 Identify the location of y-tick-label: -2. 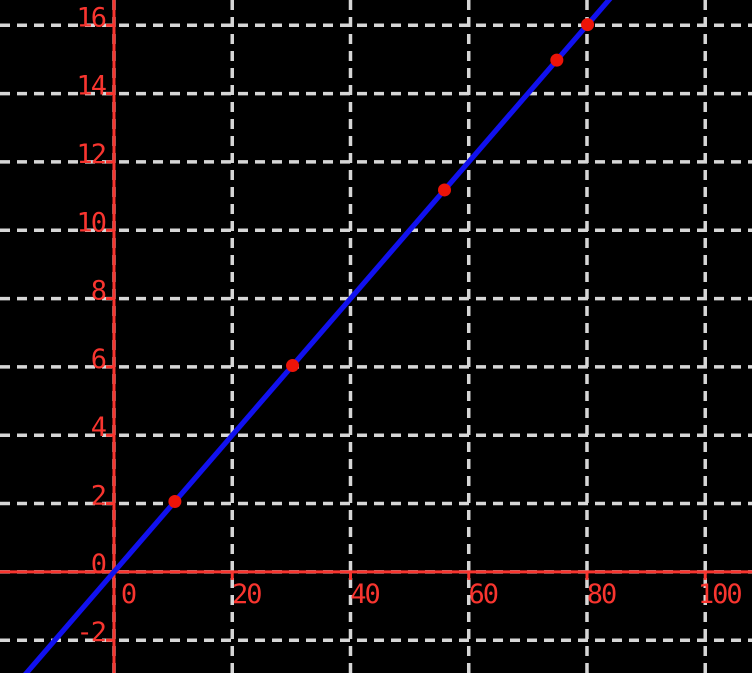
(90, 632).